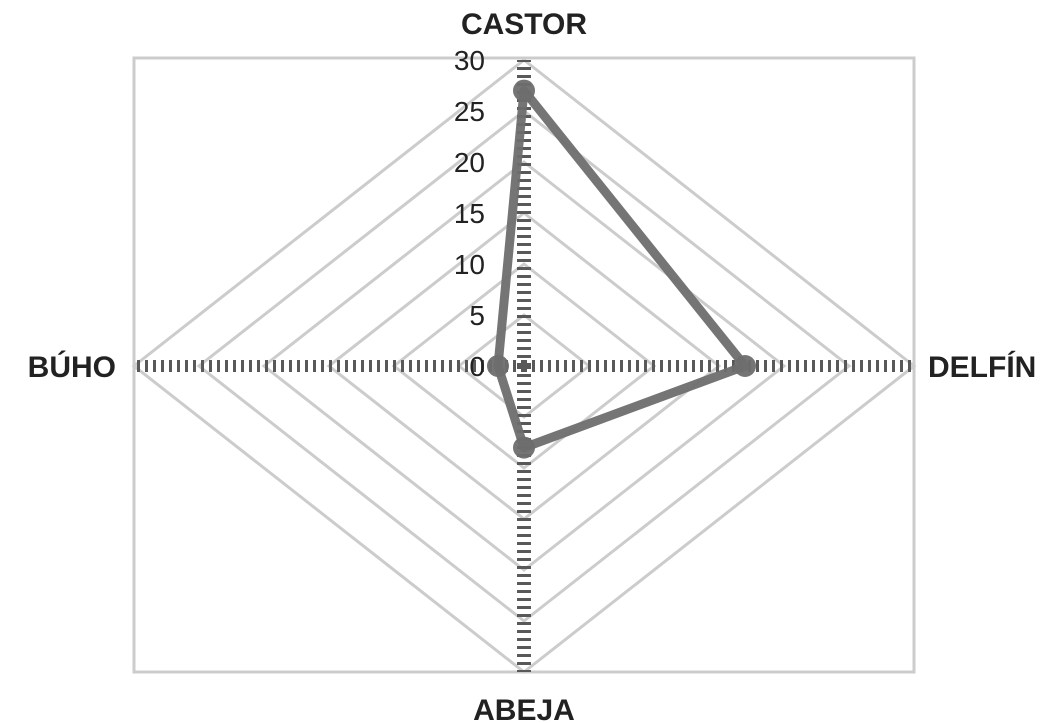 The height and width of the screenshot is (723, 1059). What do you see at coordinates (524, 447) in the screenshot?
I see `data-point-abeja` at bounding box center [524, 447].